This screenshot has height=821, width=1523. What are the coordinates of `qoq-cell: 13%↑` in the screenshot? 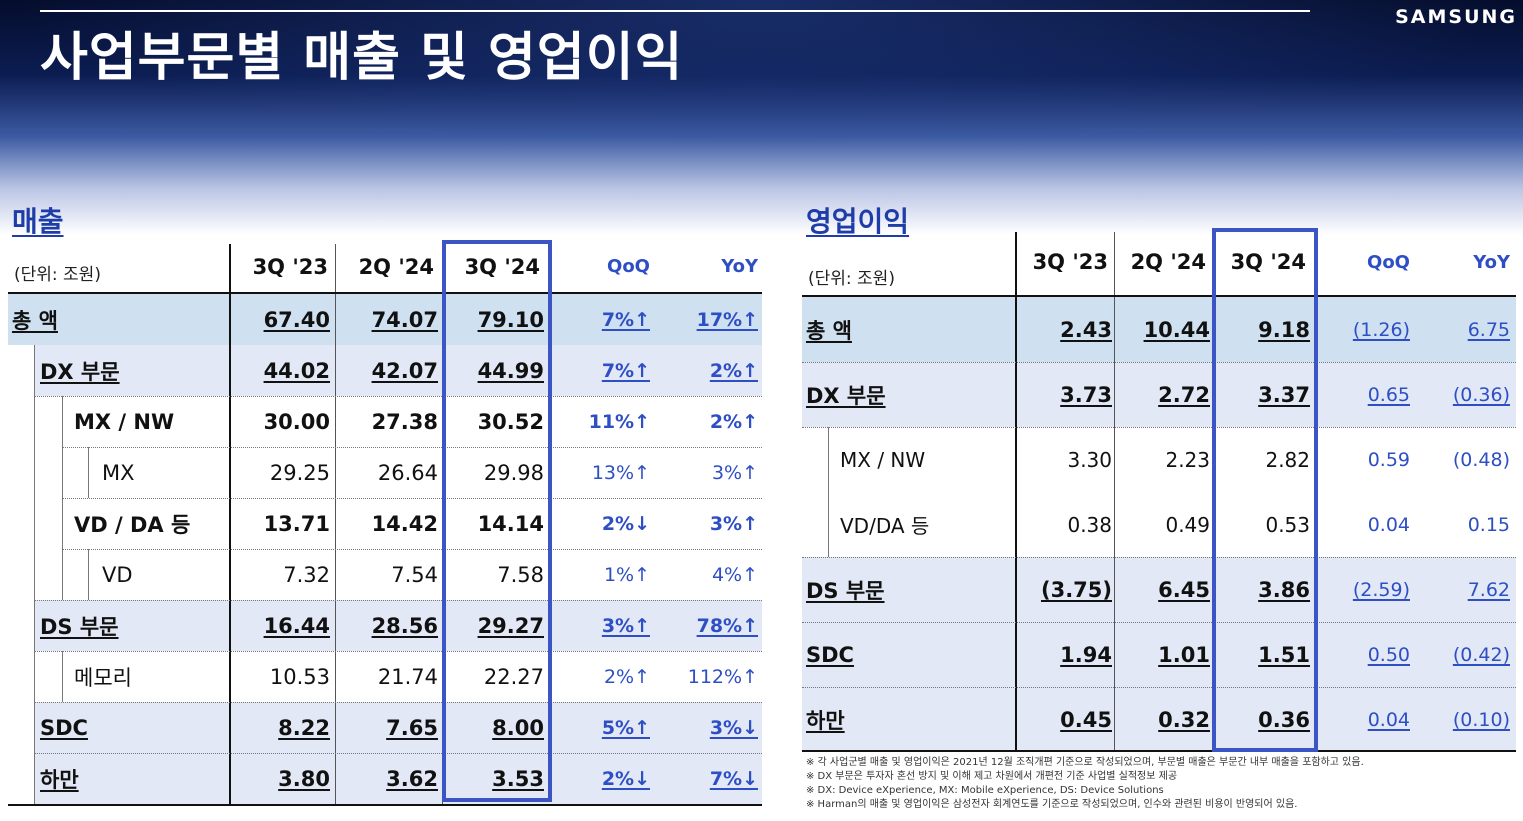 It's located at (620, 472).